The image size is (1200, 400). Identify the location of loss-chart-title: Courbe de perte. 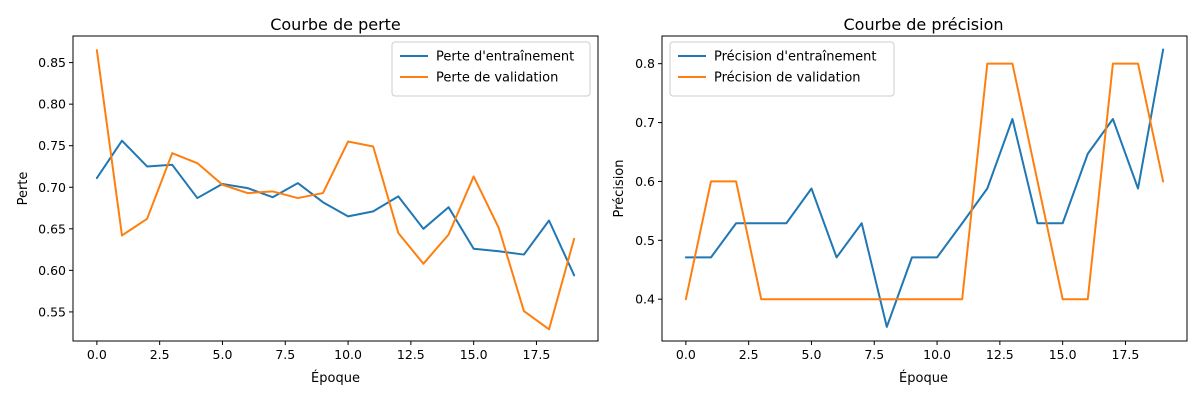
(335, 24).